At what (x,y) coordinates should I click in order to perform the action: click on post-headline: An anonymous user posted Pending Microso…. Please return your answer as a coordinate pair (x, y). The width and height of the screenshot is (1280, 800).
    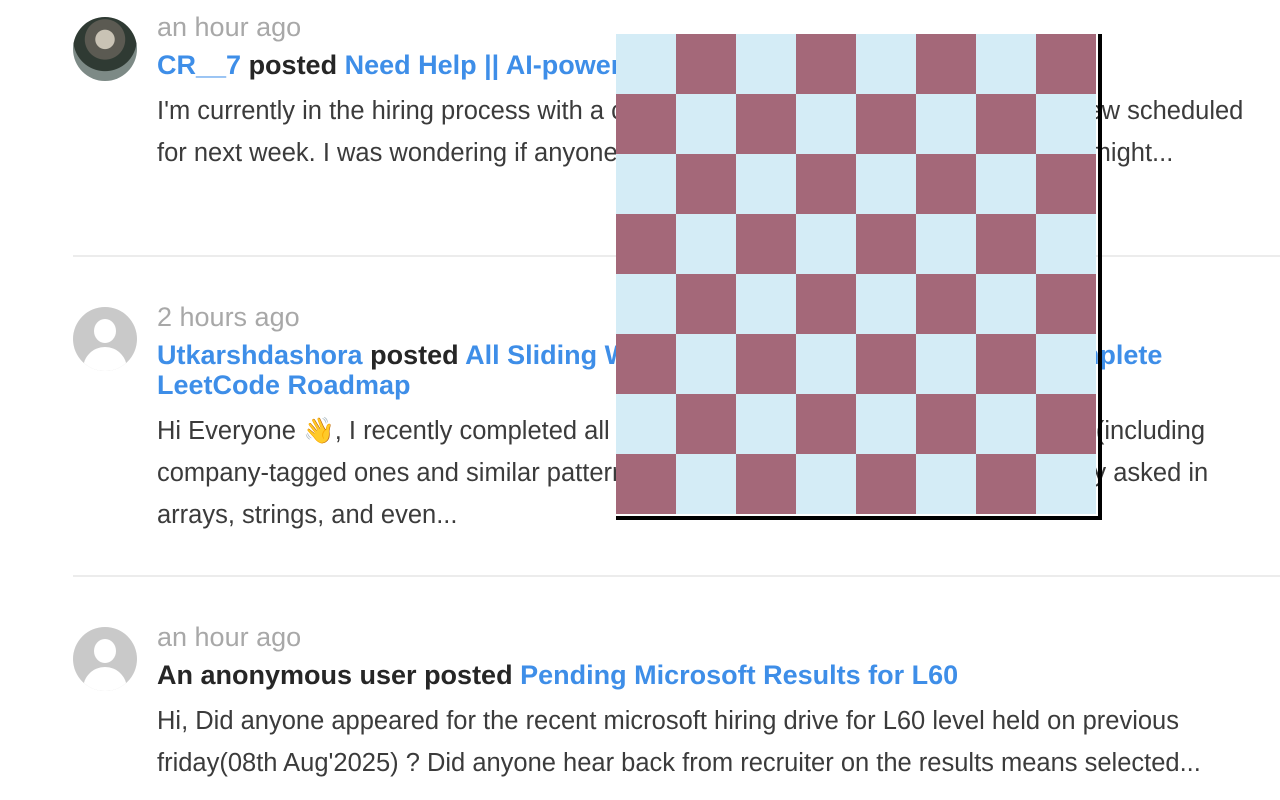
    Looking at the image, I should click on (718, 675).